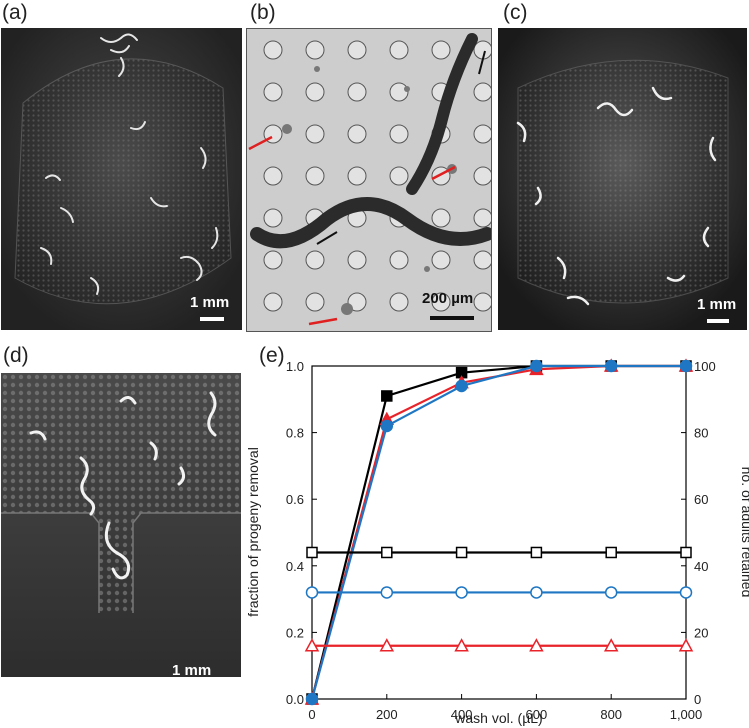  What do you see at coordinates (537, 714) in the screenshot?
I see `x-tick-label: 600` at bounding box center [537, 714].